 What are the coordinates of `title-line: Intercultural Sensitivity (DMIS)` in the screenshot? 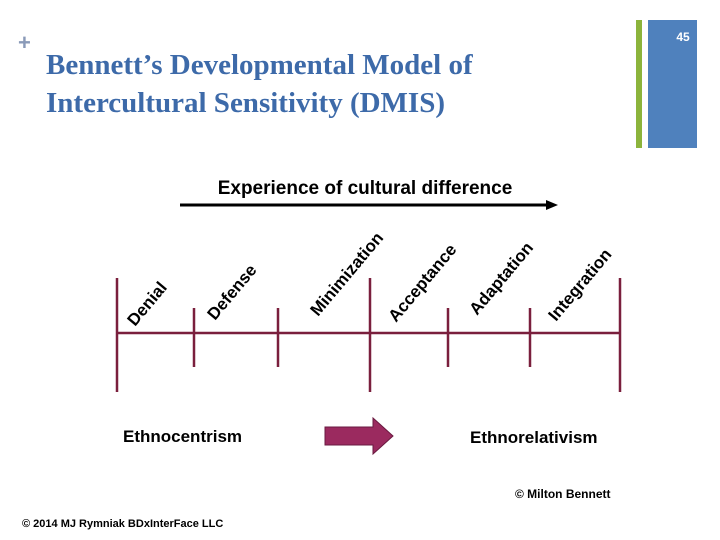 It's located at (245, 103).